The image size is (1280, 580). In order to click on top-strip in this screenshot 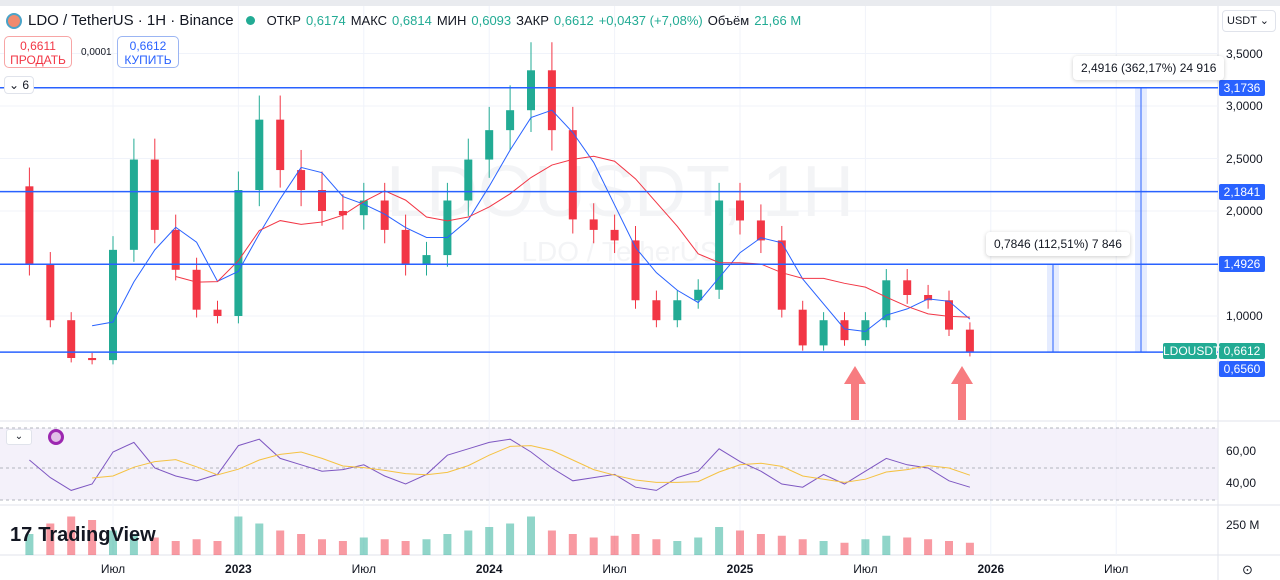, I will do `click(640, 3)`.